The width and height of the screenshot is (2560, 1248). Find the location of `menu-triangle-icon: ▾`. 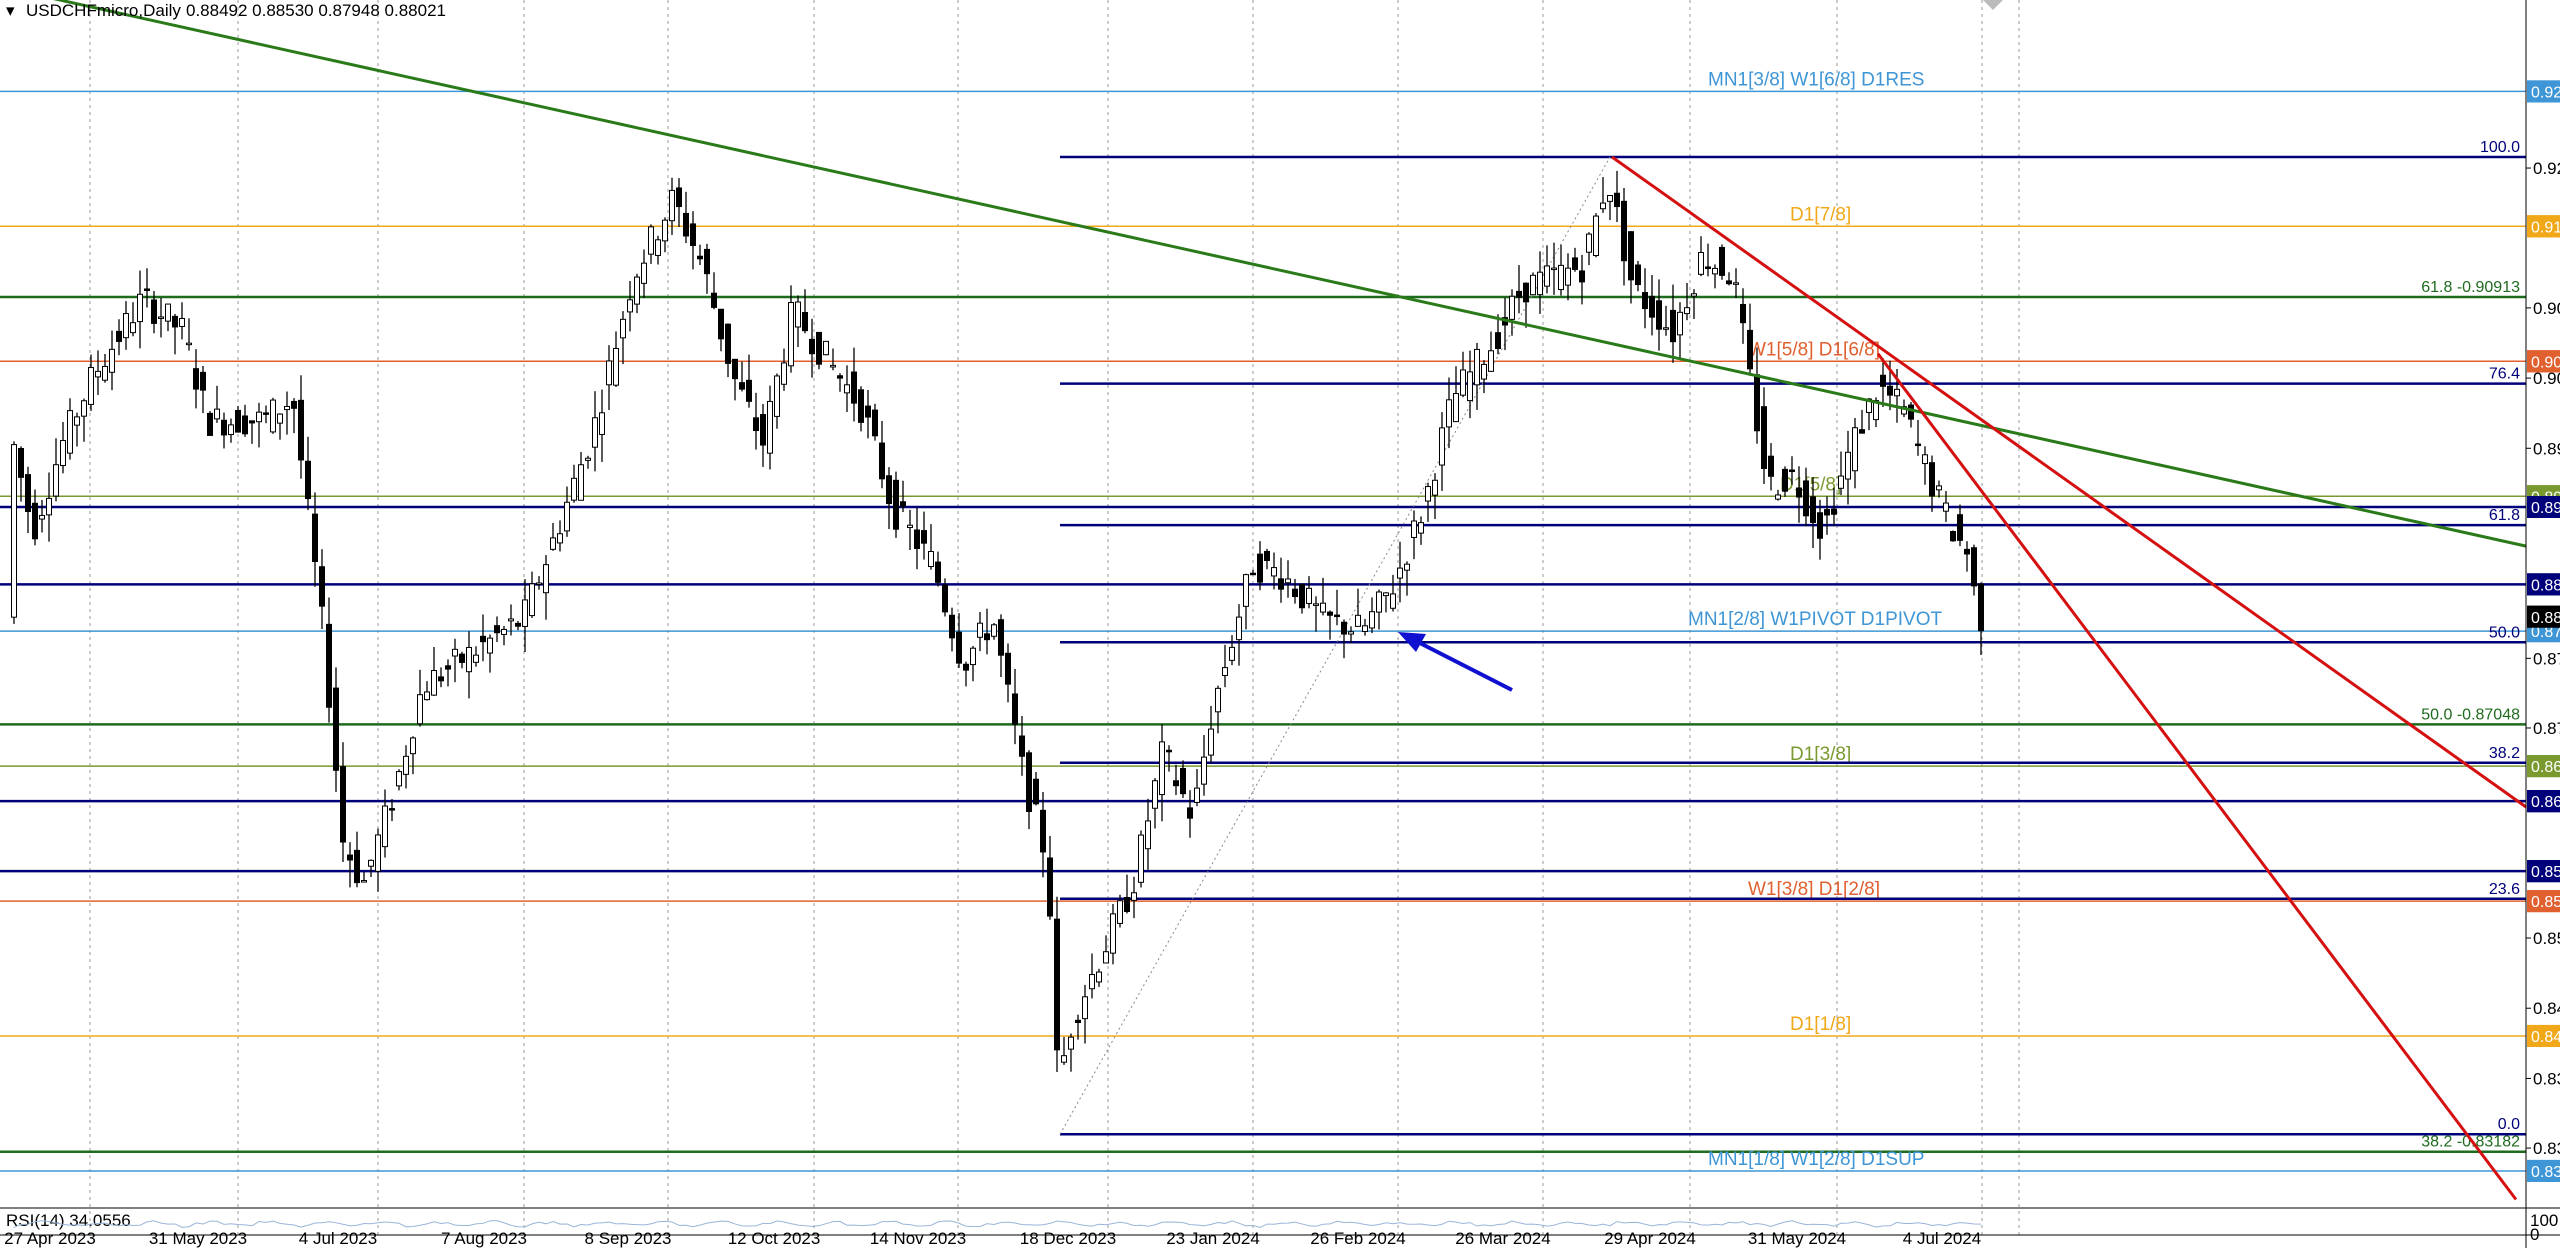

menu-triangle-icon: ▾ is located at coordinates (10, 10).